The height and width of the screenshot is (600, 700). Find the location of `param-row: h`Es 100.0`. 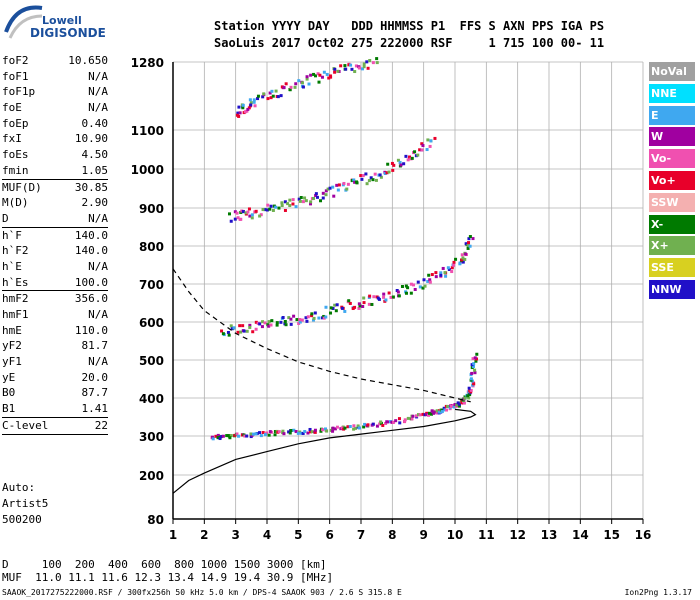

param-row: h`Es 100.0 is located at coordinates (55, 283).